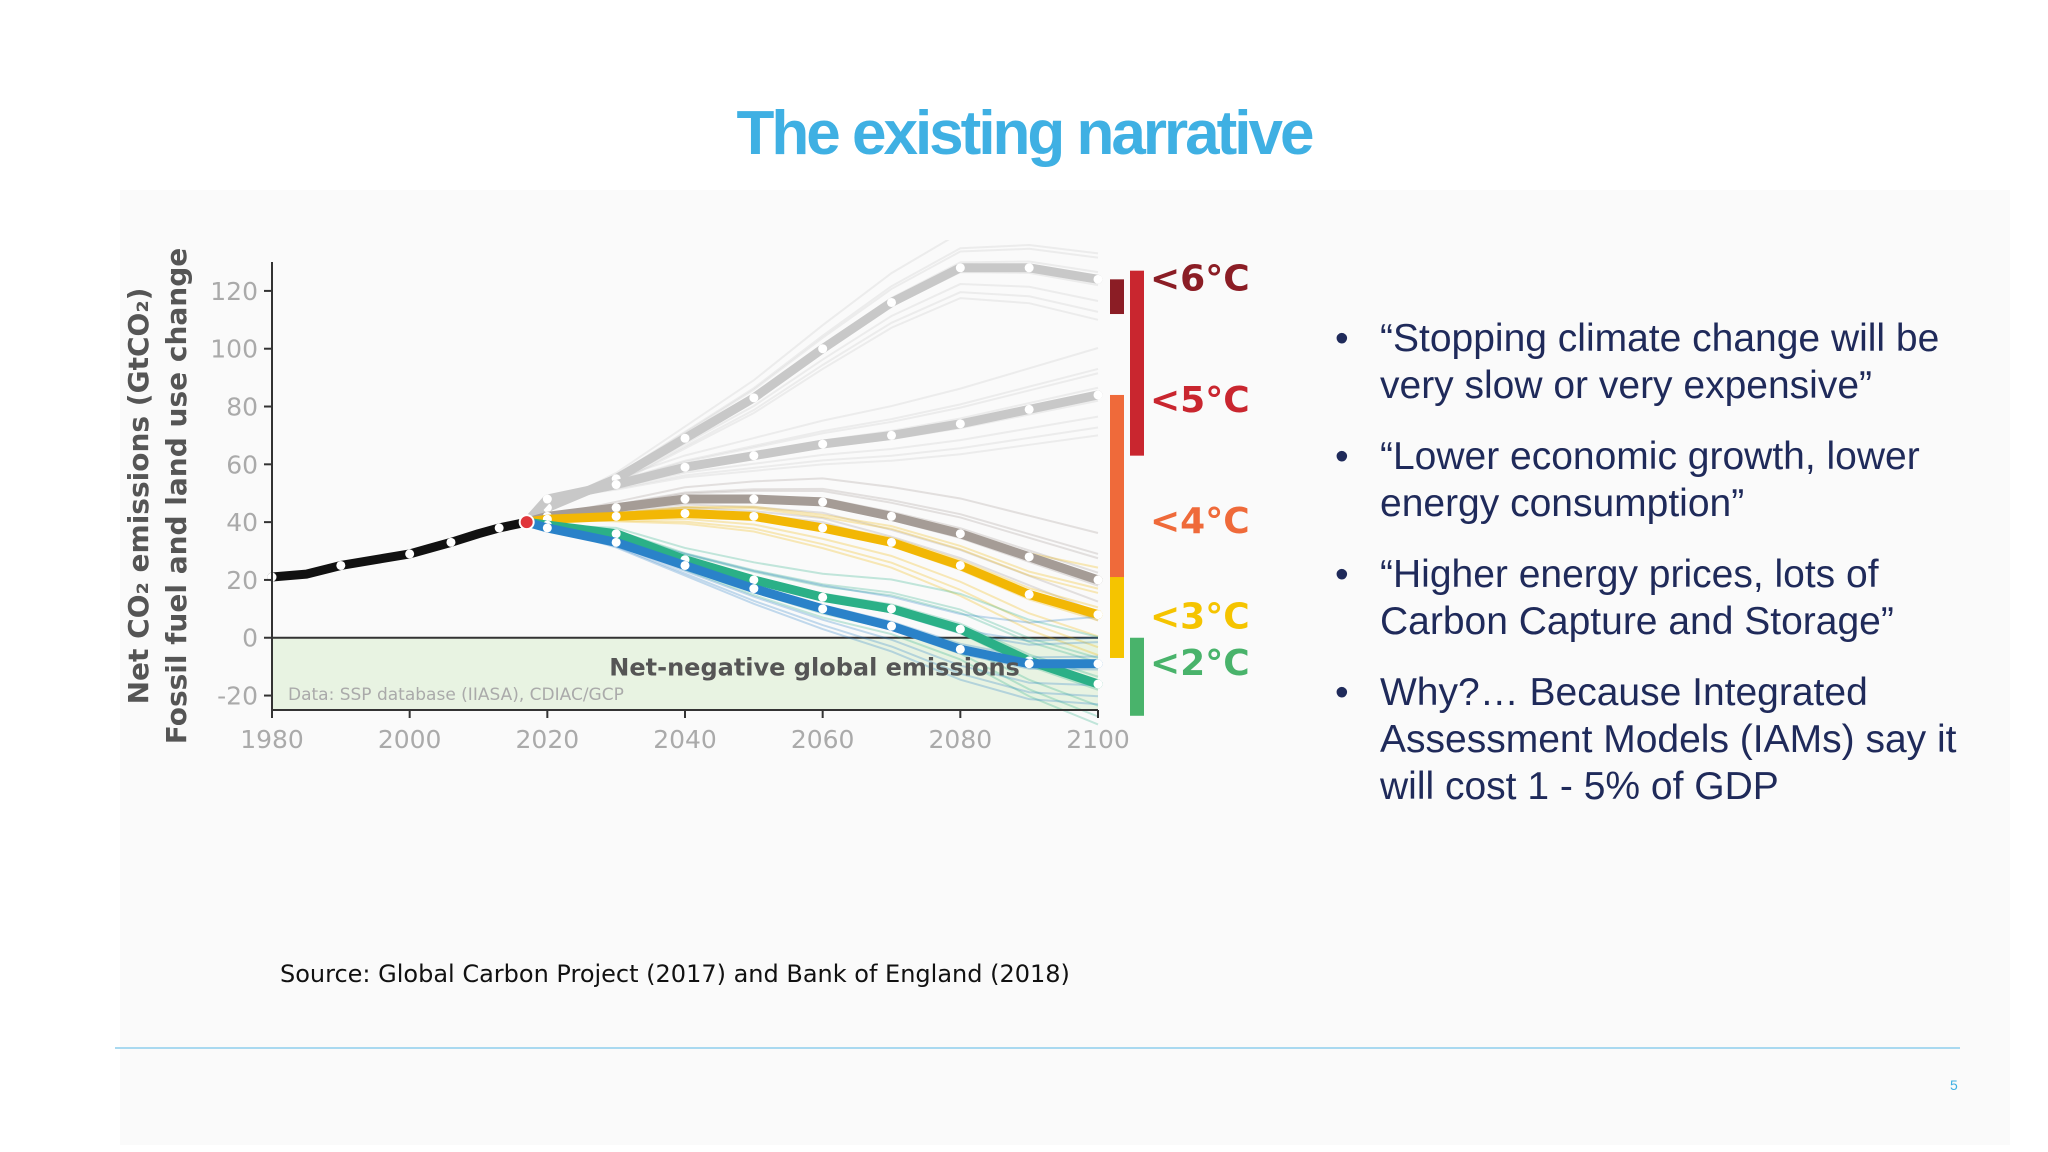  What do you see at coordinates (399, 549) in the screenshot?
I see `historical-line` at bounding box center [399, 549].